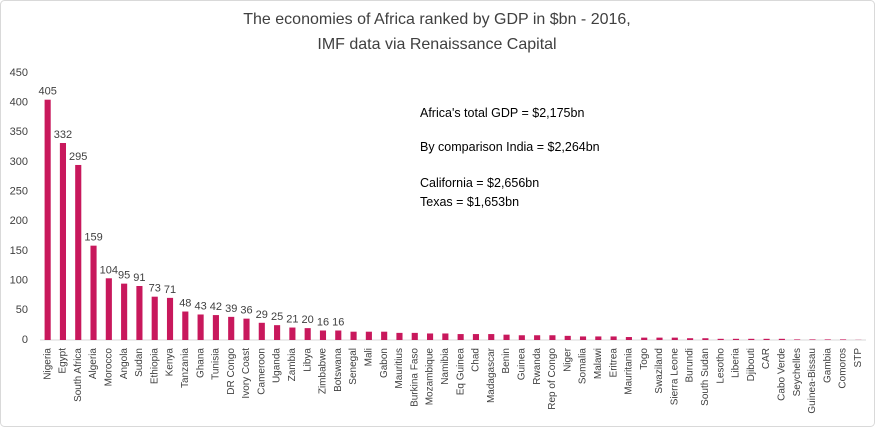 The width and height of the screenshot is (875, 427). Describe the element at coordinates (139, 362) in the screenshot. I see `x-tick-label: Sudan` at that location.